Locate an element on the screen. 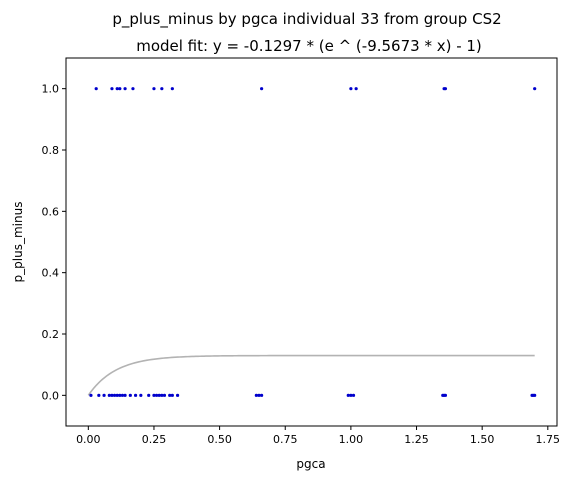 The height and width of the screenshot is (484, 574). y-tick-label: 1.0 is located at coordinates (51, 89).